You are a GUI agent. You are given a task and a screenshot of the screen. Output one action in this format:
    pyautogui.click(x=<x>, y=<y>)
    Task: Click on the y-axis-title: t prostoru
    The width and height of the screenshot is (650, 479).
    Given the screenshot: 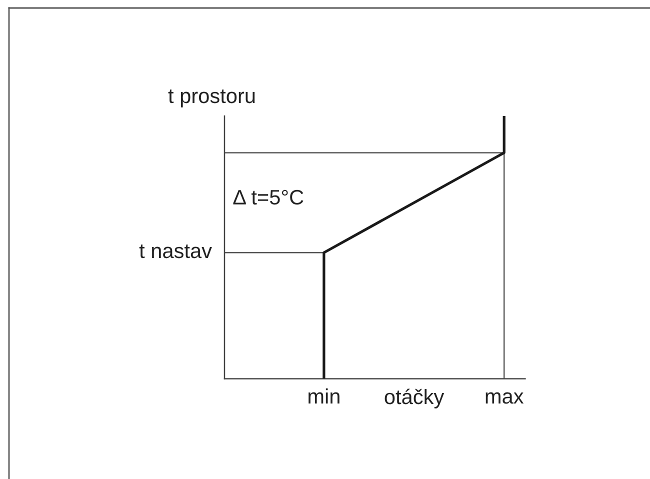 What is the action you would take?
    pyautogui.click(x=211, y=99)
    